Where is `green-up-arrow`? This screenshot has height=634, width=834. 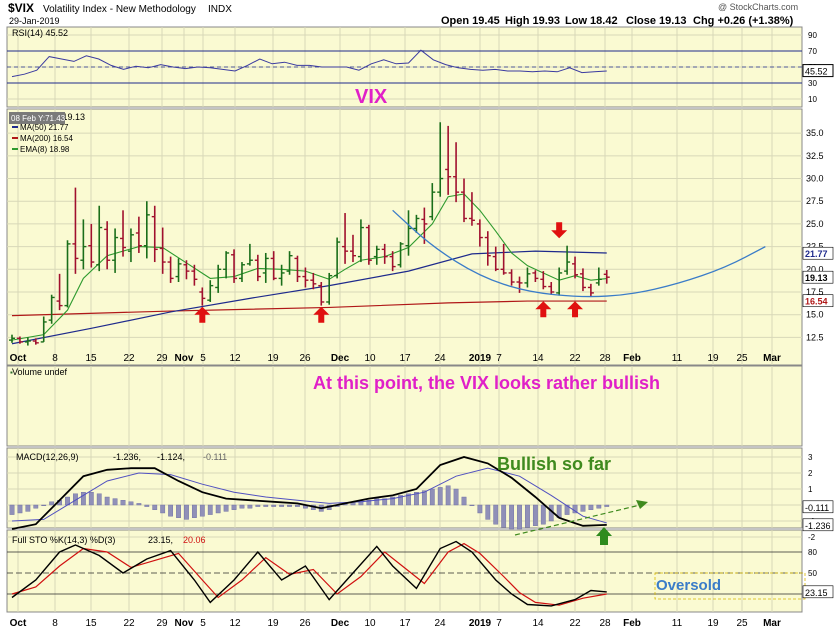 green-up-arrow is located at coordinates (604, 536).